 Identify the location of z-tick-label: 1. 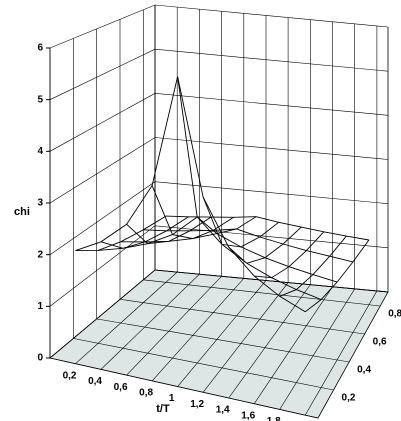
(40, 306).